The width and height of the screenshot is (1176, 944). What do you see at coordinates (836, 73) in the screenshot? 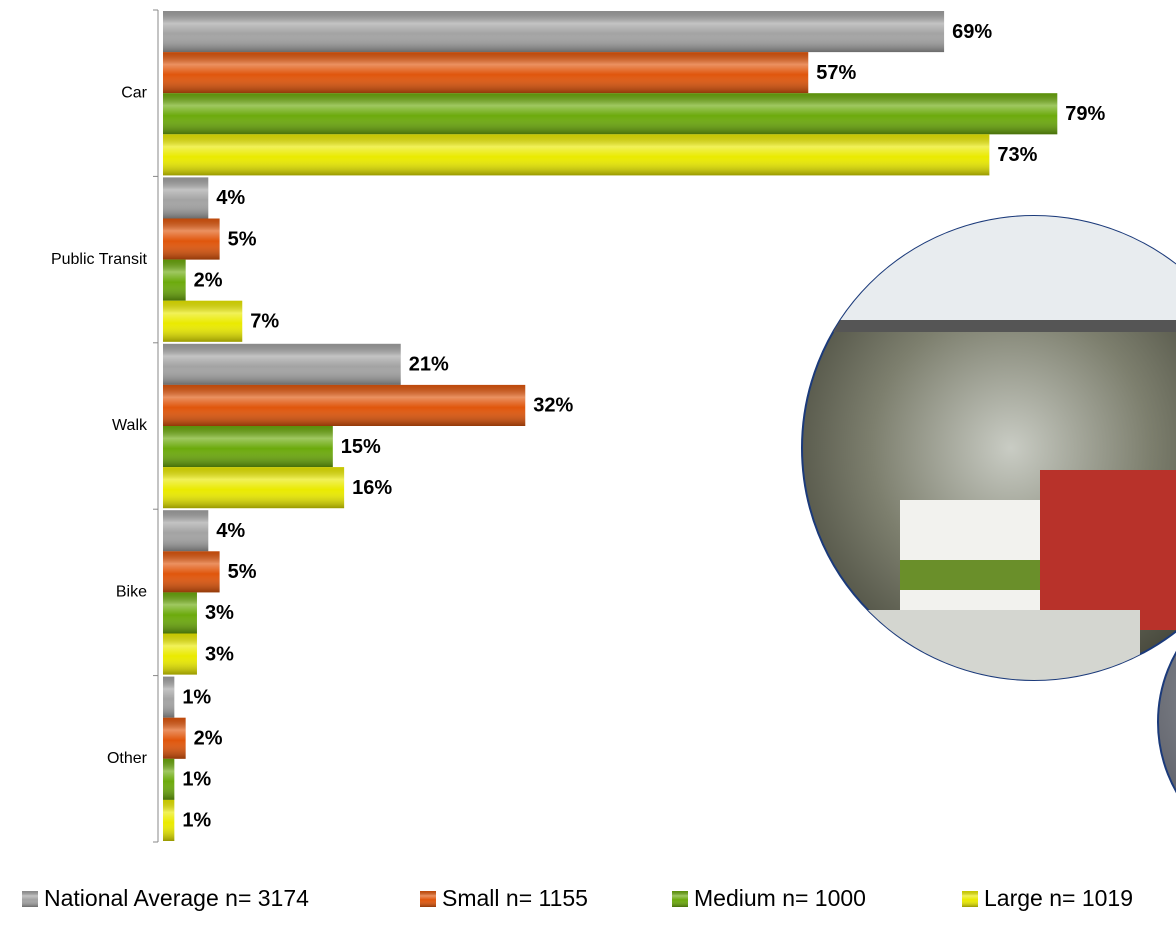
I see `data-label: 57%` at bounding box center [836, 73].